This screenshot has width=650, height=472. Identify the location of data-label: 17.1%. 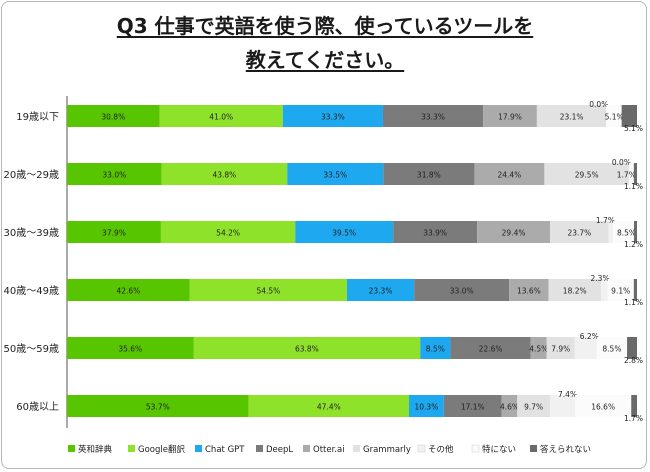
(473, 407).